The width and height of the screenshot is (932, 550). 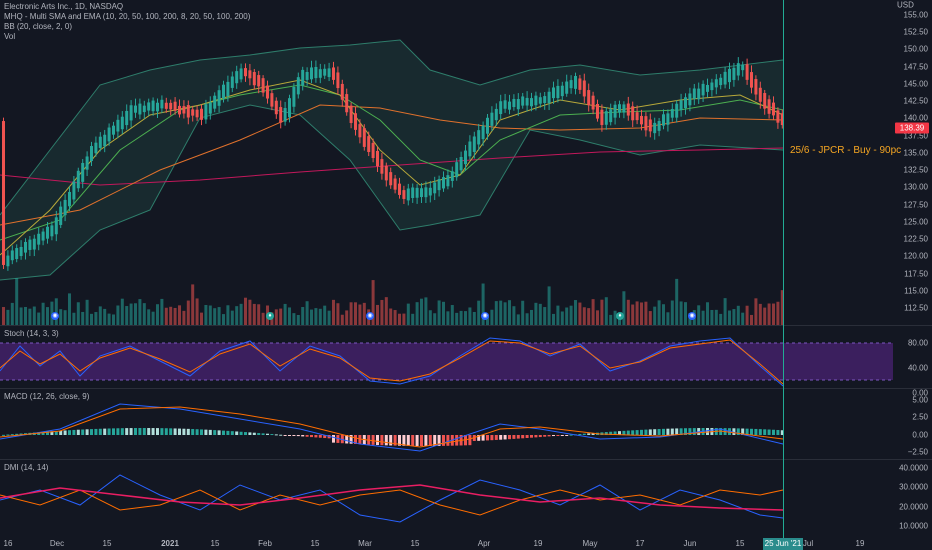 I want to click on stoch-legend: Stoch (14, 3, 3), so click(x=31, y=333).